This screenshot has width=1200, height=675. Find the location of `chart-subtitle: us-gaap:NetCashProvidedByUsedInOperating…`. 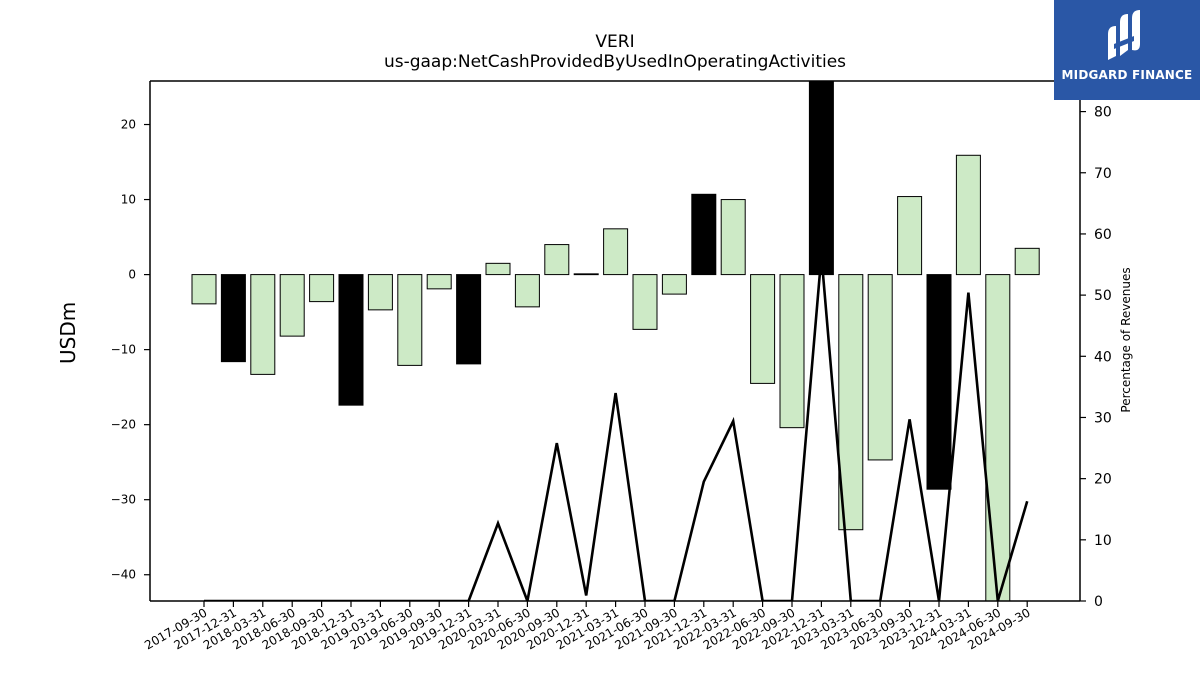

chart-subtitle: us-gaap:NetCashProvidedByUsedInOperating… is located at coordinates (615, 62).